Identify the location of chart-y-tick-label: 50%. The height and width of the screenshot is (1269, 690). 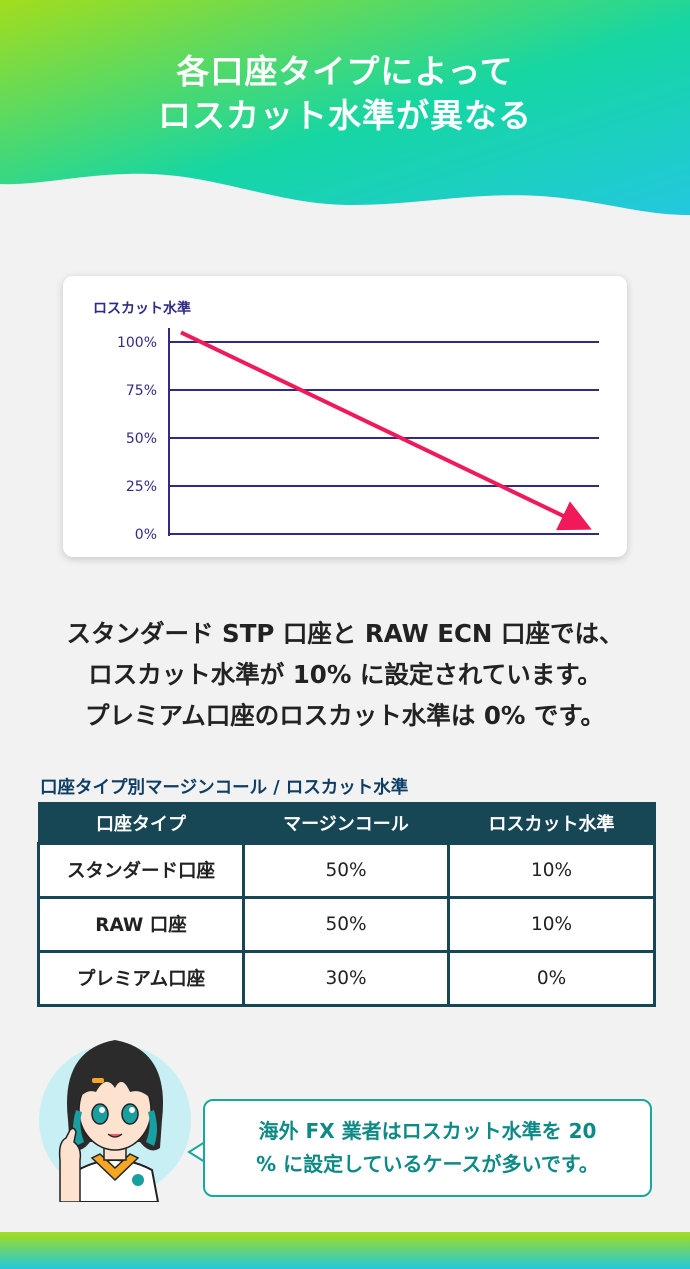
(141, 439).